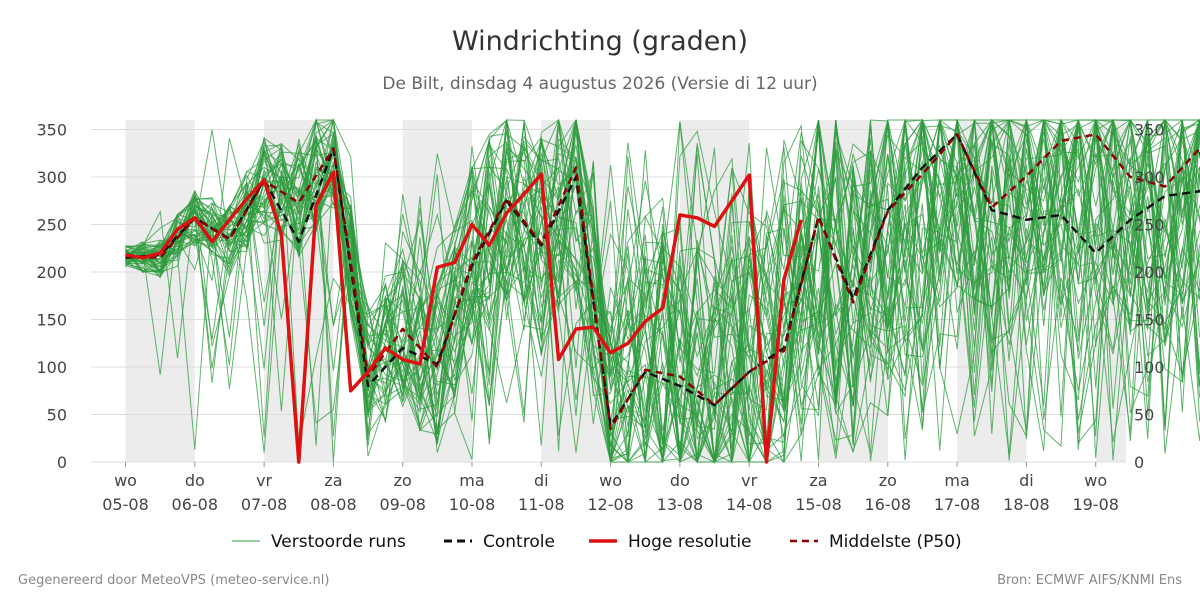  What do you see at coordinates (519, 542) in the screenshot?
I see `legend-label-control: Controle` at bounding box center [519, 542].